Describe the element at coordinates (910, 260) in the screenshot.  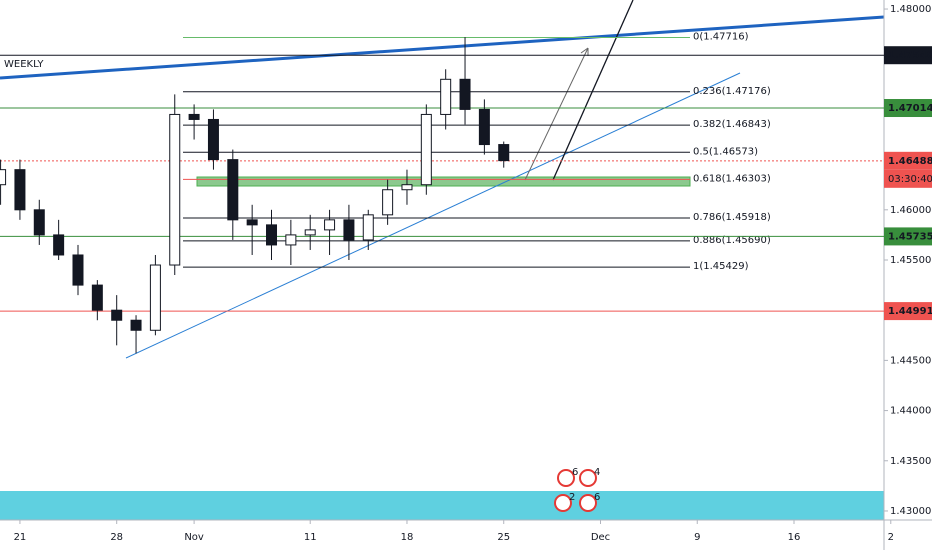
I see `y-tick-label: 1.45500` at that location.